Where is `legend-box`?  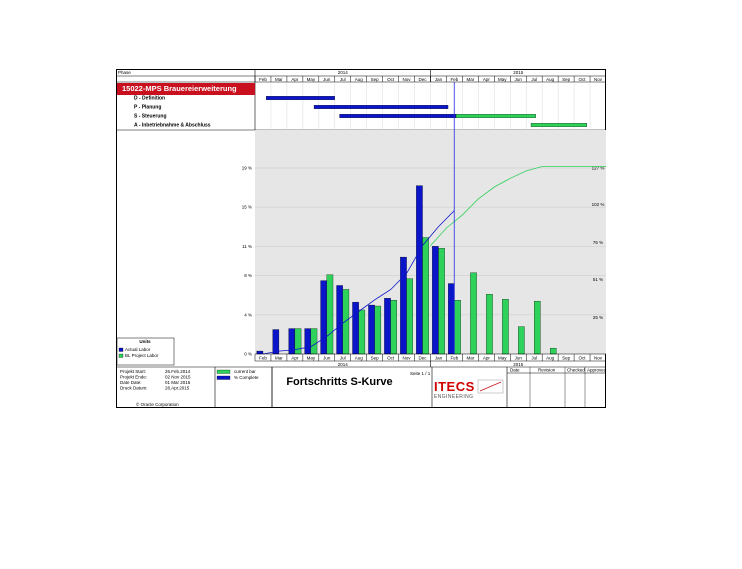
legend-box is located at coordinates (145, 351).